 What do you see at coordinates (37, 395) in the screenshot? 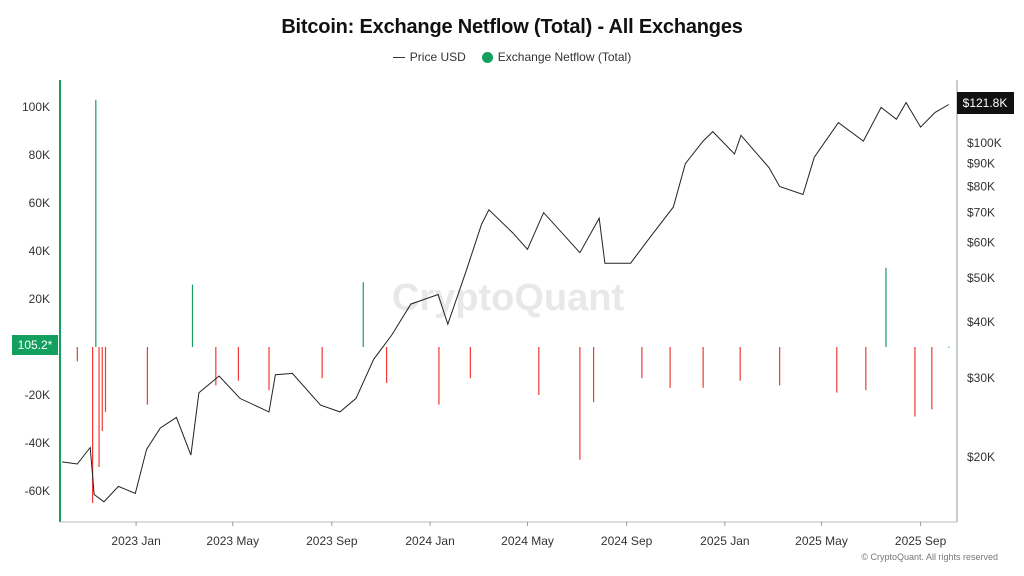
I see `left-tick-label: -20K` at bounding box center [37, 395].